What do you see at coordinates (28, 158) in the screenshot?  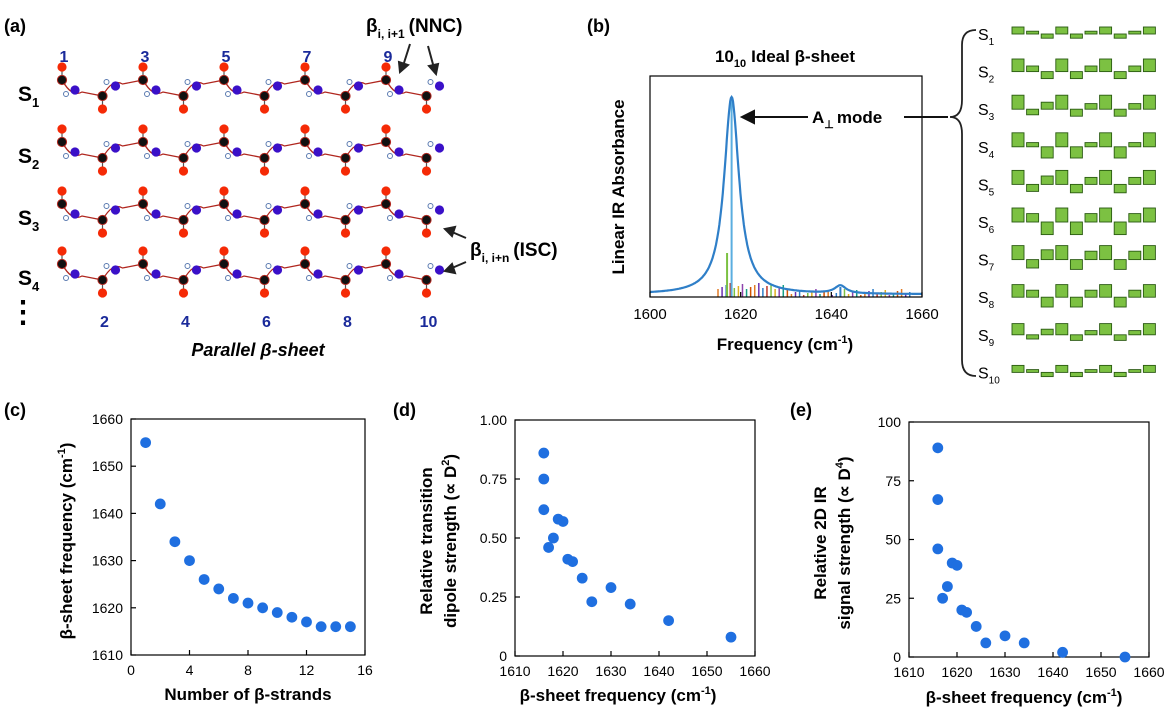 I see `strand-label: S2` at bounding box center [28, 158].